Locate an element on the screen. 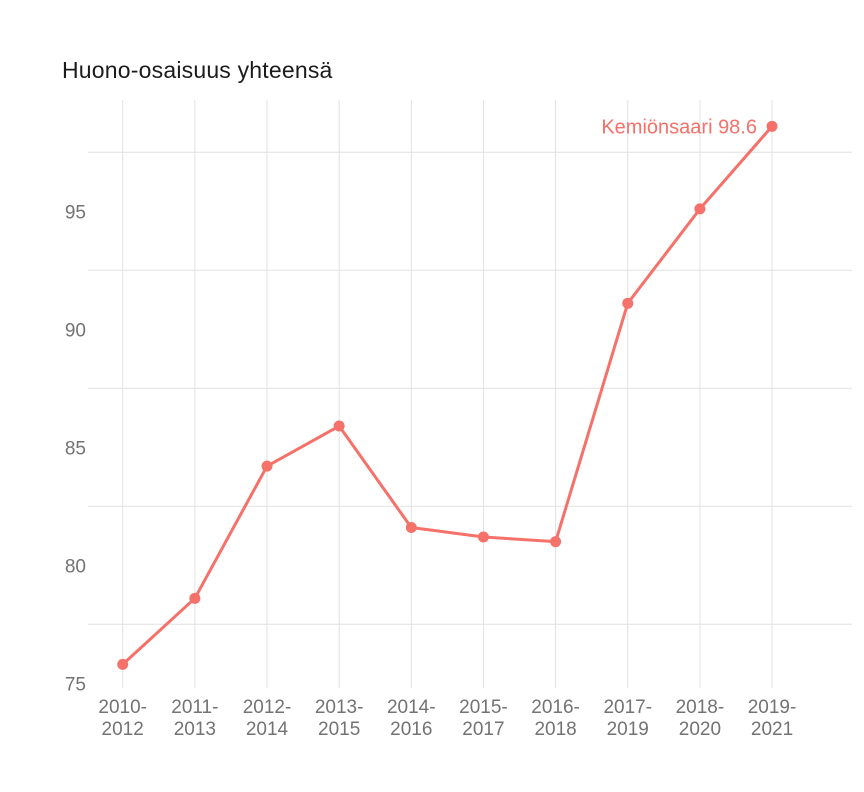  series-end-label: Kemiönsaari 98.6 is located at coordinates (679, 127).